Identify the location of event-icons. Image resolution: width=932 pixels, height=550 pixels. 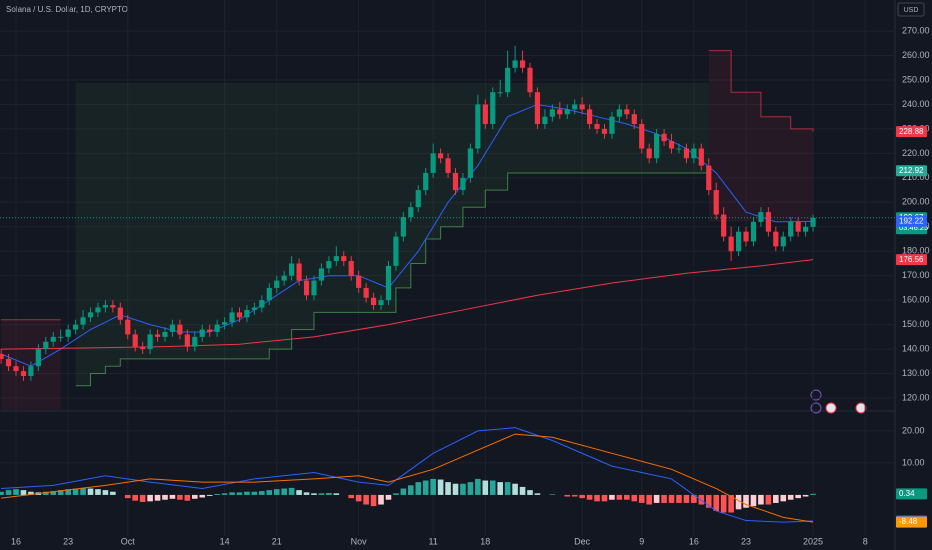
(838, 401).